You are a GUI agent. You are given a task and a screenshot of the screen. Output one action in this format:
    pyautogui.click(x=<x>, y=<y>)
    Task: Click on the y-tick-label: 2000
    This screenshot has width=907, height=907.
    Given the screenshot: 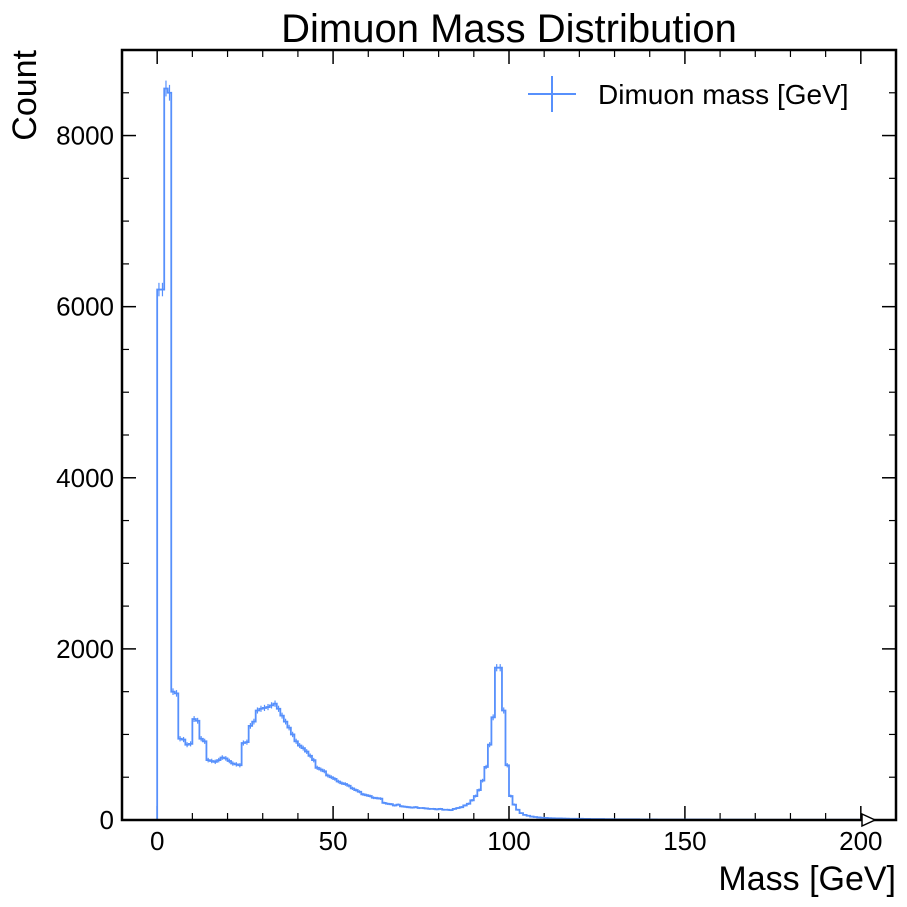 What is the action you would take?
    pyautogui.click(x=85, y=649)
    